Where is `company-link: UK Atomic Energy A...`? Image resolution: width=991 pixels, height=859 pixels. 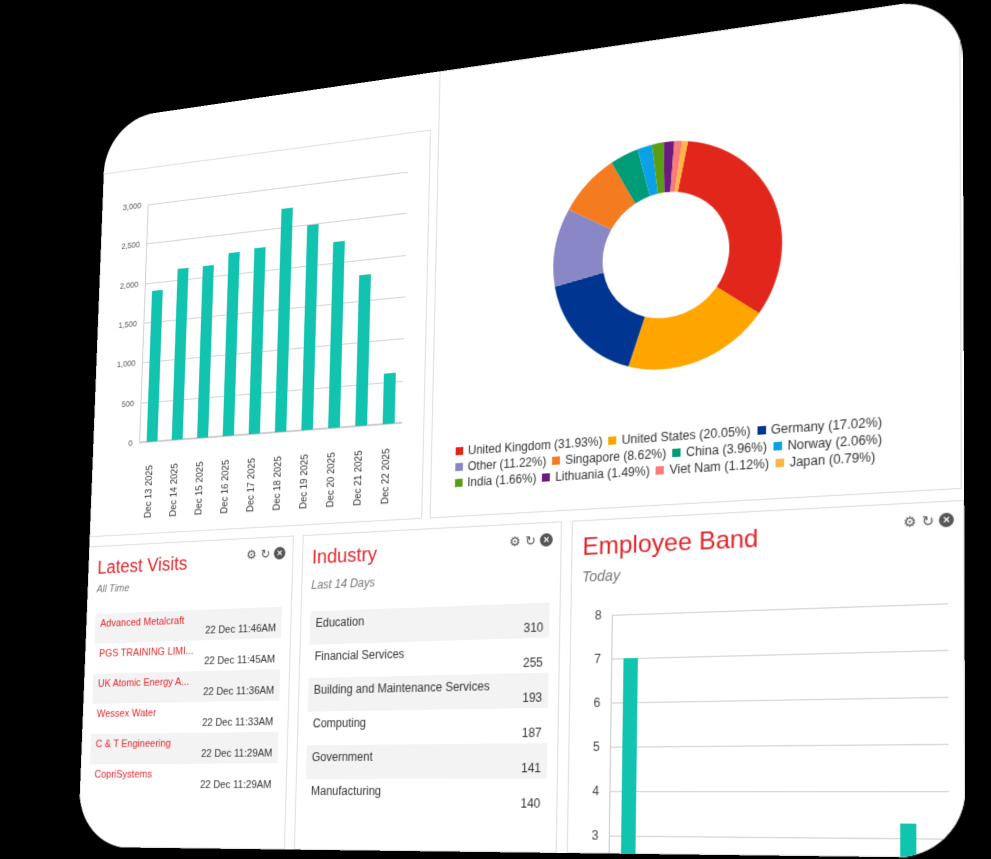 company-link: UK Atomic Energy A... is located at coordinates (143, 683).